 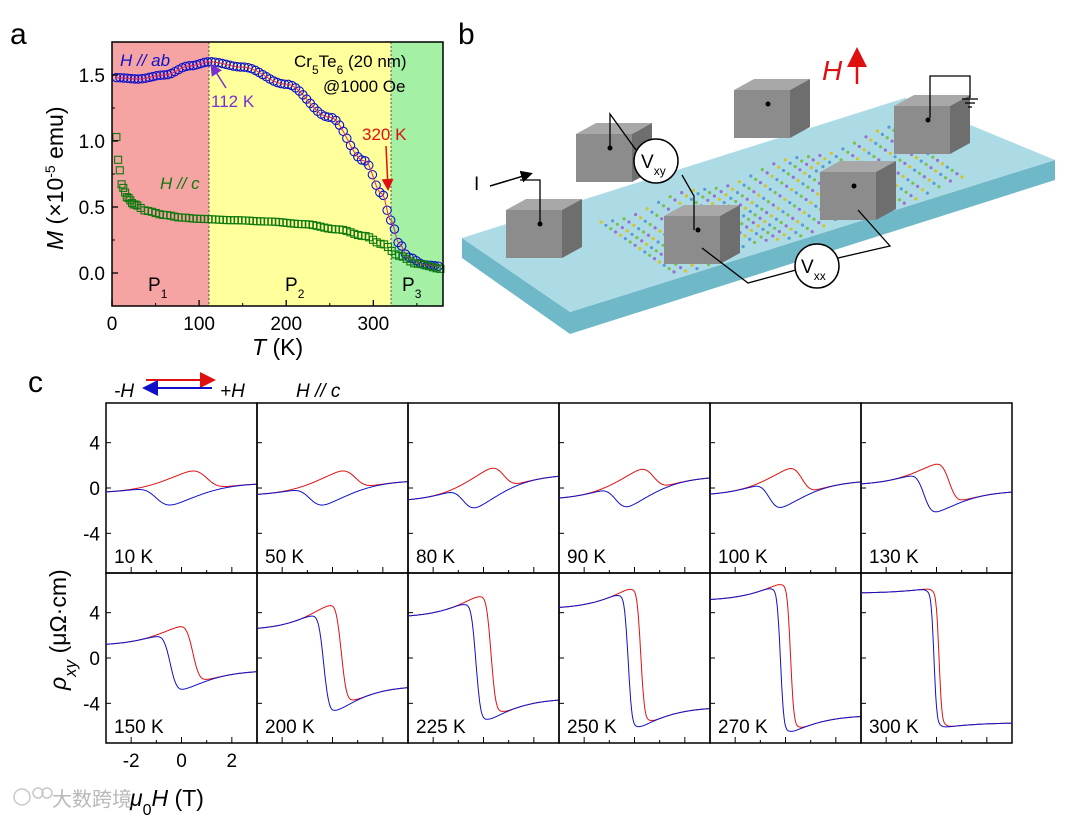 What do you see at coordinates (91, 704) in the screenshot?
I see `y-tick-label: -4` at bounding box center [91, 704].